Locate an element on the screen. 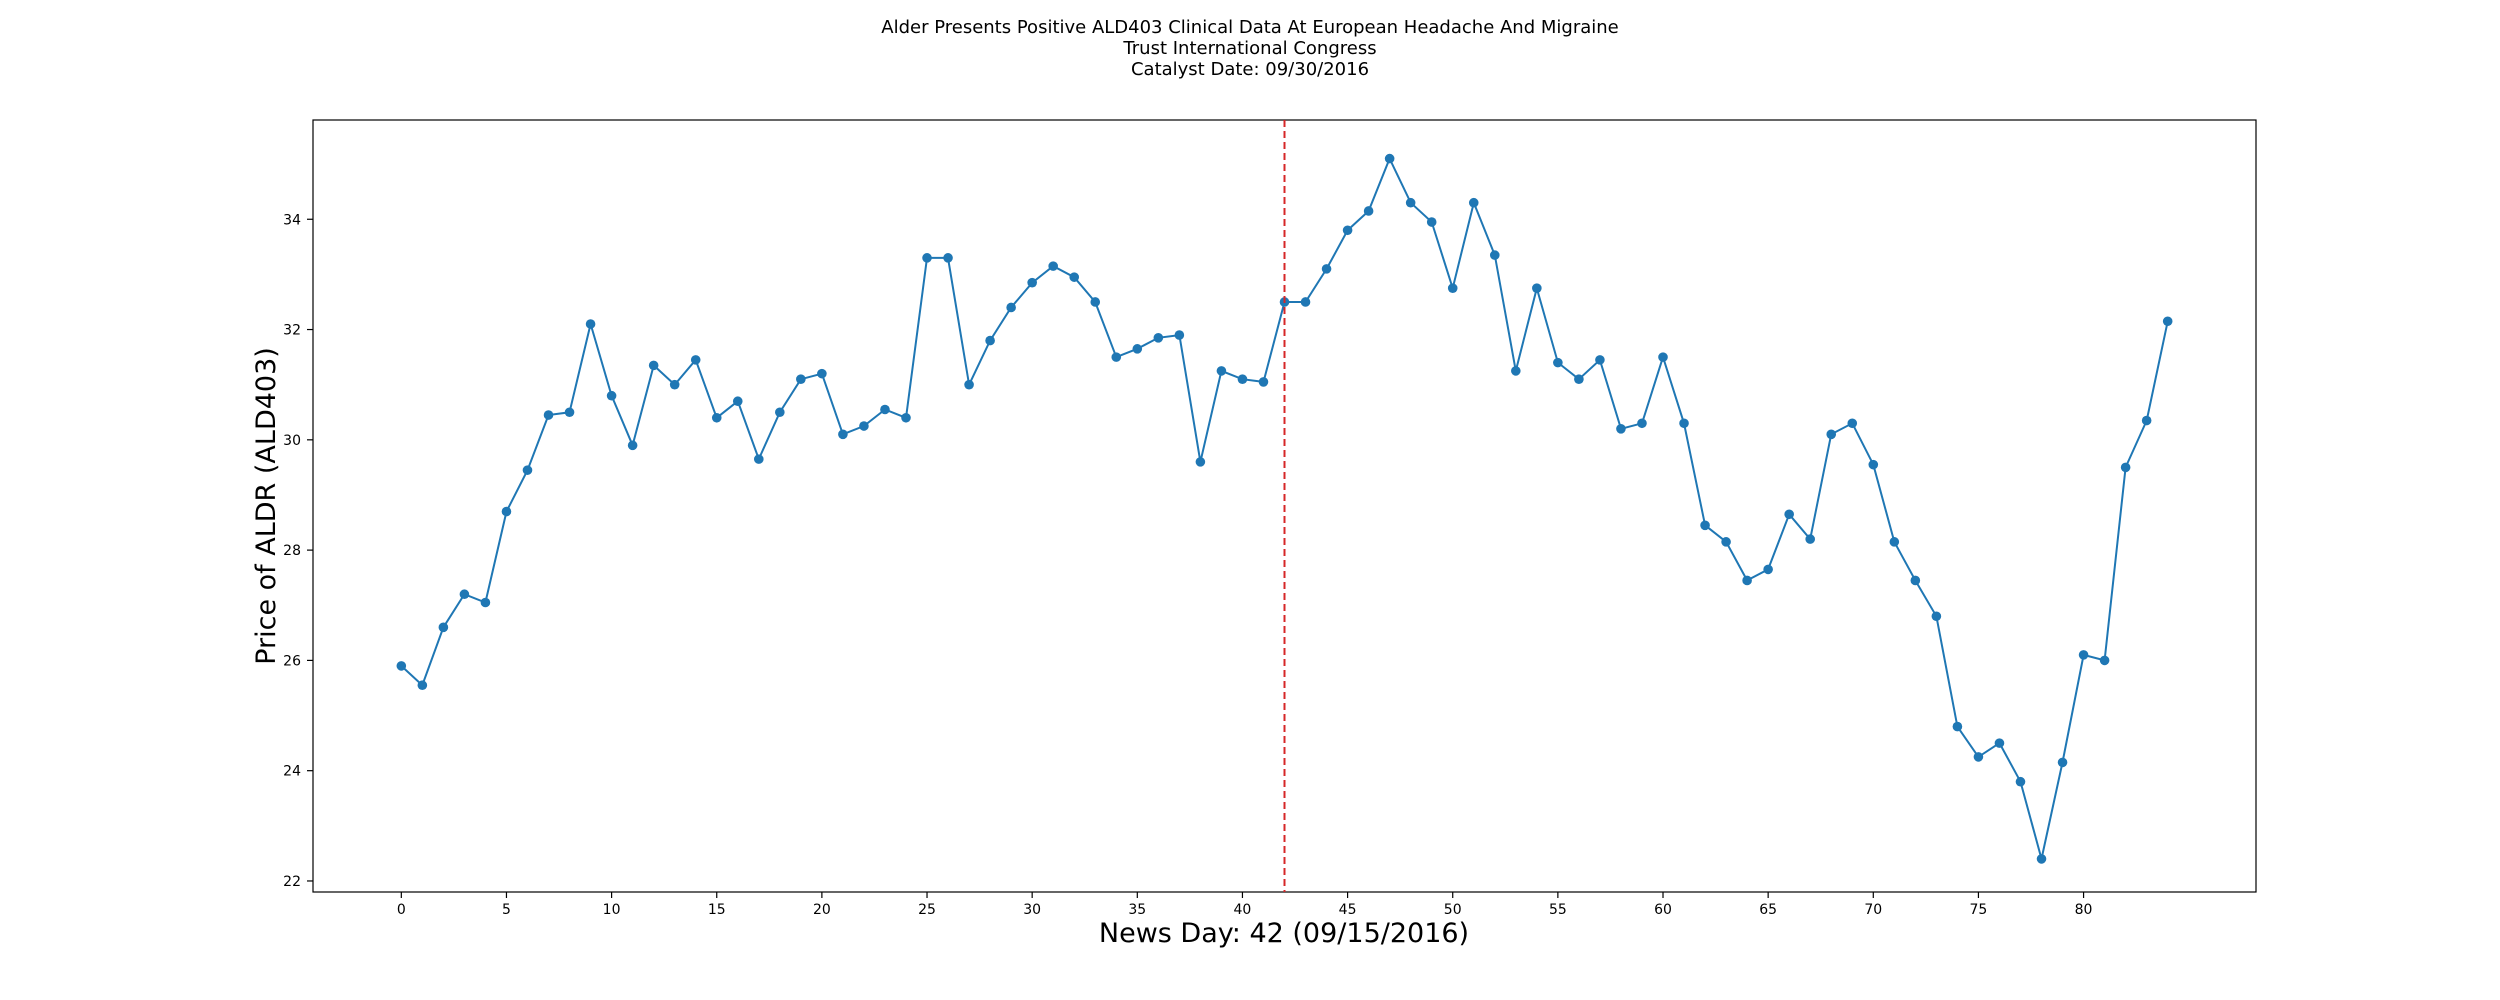 This screenshot has height=1000, width=2500. chart-title-line-2: Trust International Congress is located at coordinates (1249, 48).